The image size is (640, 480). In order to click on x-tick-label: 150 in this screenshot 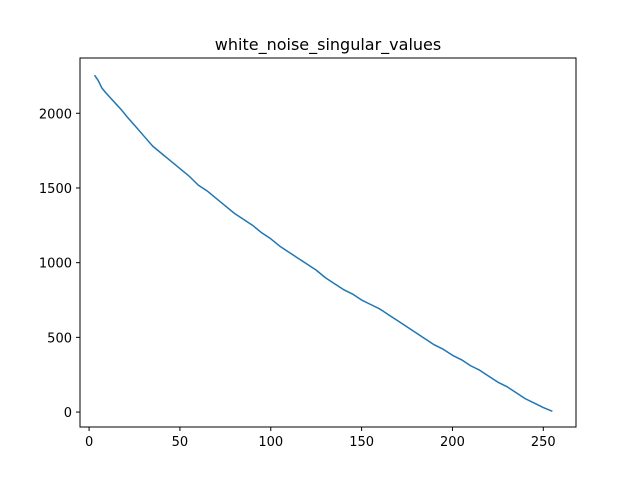, I will do `click(361, 442)`.